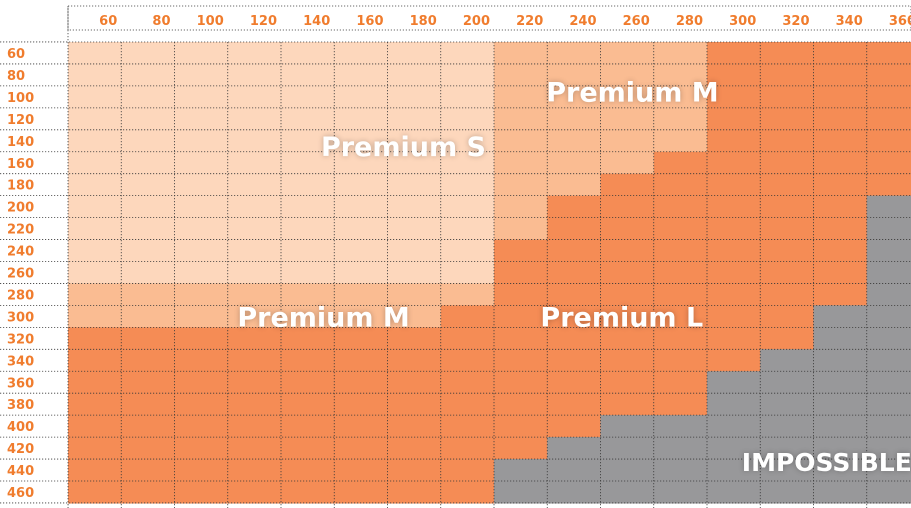  What do you see at coordinates (20, 274) in the screenshot?
I see `y-tick-label: 260` at bounding box center [20, 274].